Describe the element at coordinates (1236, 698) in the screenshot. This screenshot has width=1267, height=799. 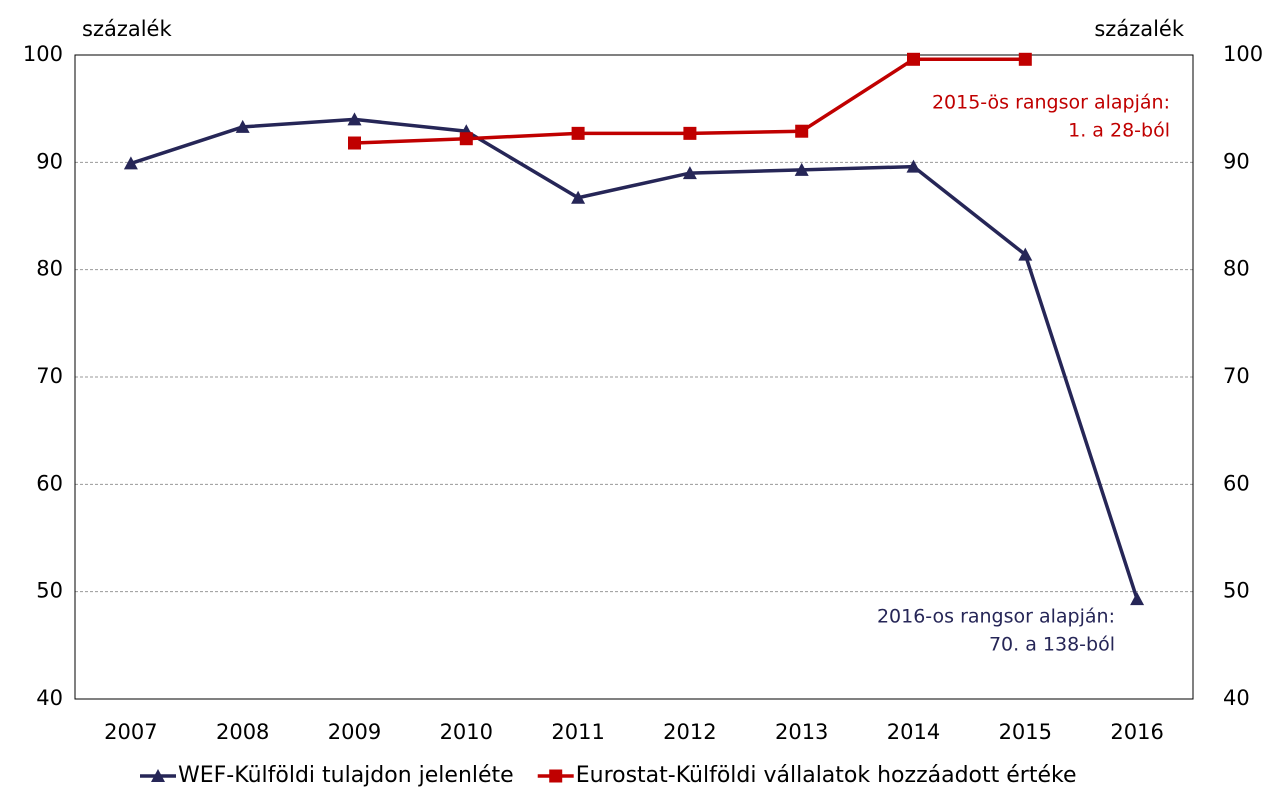
I see `y2-tick-label: 40` at that location.